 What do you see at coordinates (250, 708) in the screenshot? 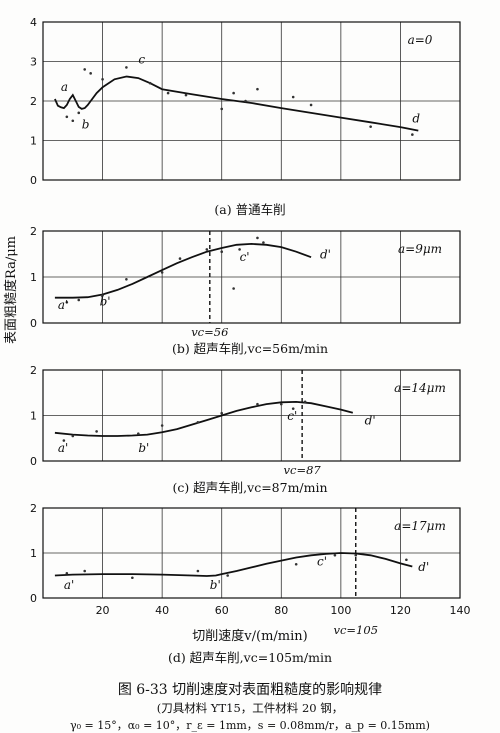
I see `figure-note: (刀具材料 YT15，工件材料 20 钢，` at bounding box center [250, 708].